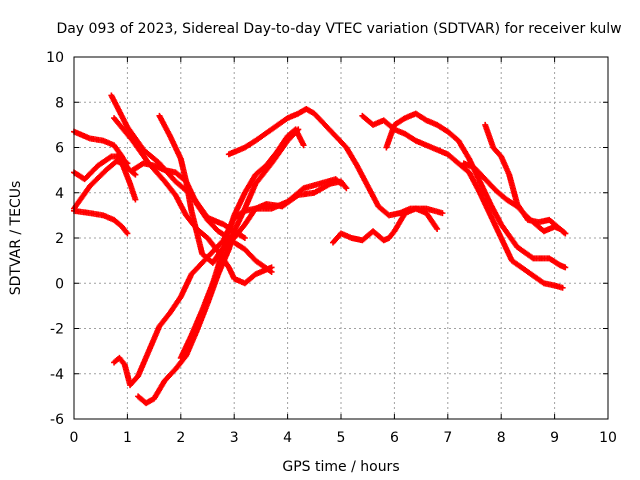  I want to click on y-tick-label: -4, so click(57, 375).